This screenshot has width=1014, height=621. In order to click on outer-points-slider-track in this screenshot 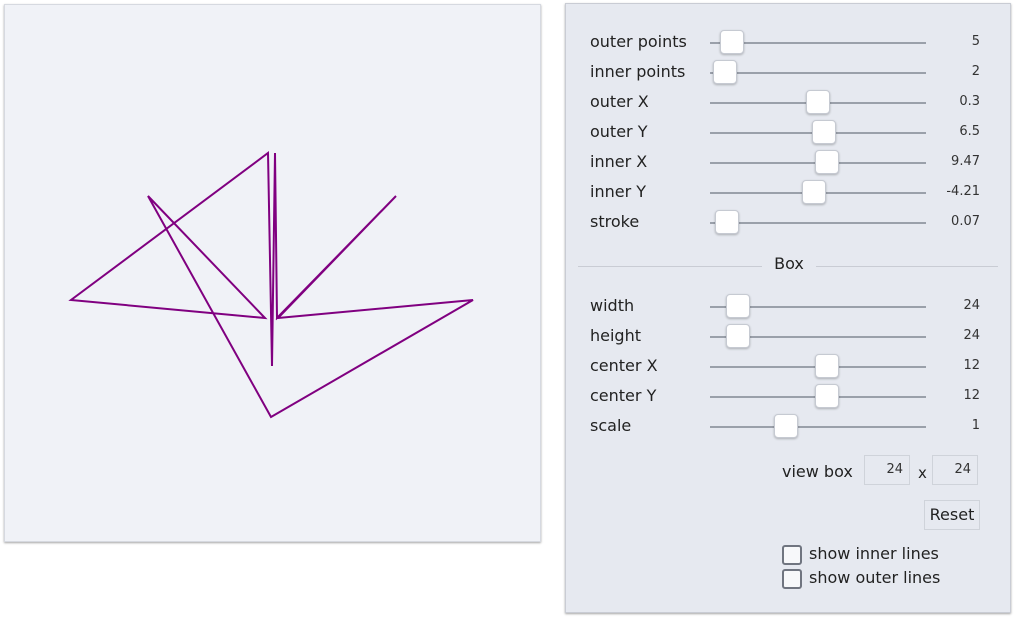, I will do `click(818, 43)`.